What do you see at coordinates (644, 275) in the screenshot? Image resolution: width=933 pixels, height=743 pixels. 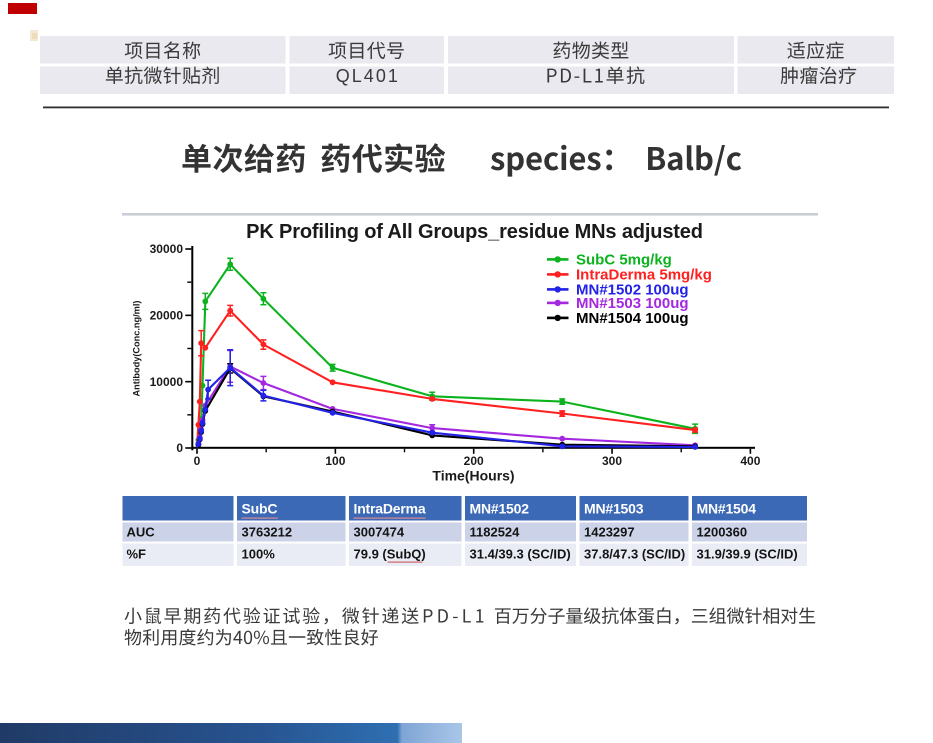 I see `svg-text: IntraDerma 5mg/kg` at bounding box center [644, 275].